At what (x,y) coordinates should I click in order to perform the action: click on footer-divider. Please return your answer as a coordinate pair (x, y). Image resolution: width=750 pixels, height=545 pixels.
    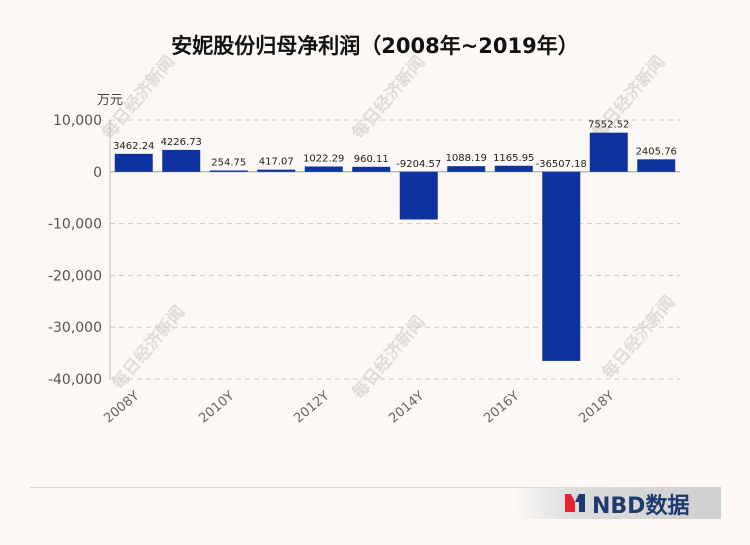
    Looking at the image, I should click on (375, 487).